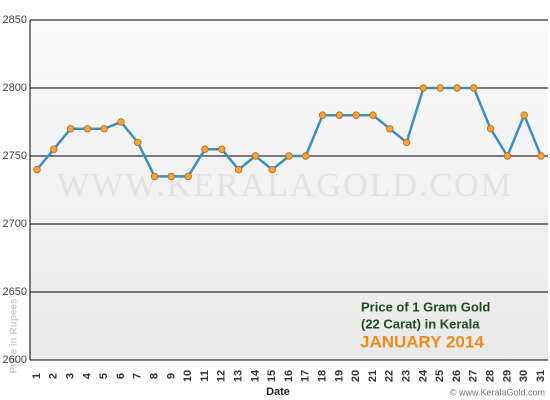 Image resolution: width=550 pixels, height=400 pixels. I want to click on x-tick-label: 16, so click(289, 376).